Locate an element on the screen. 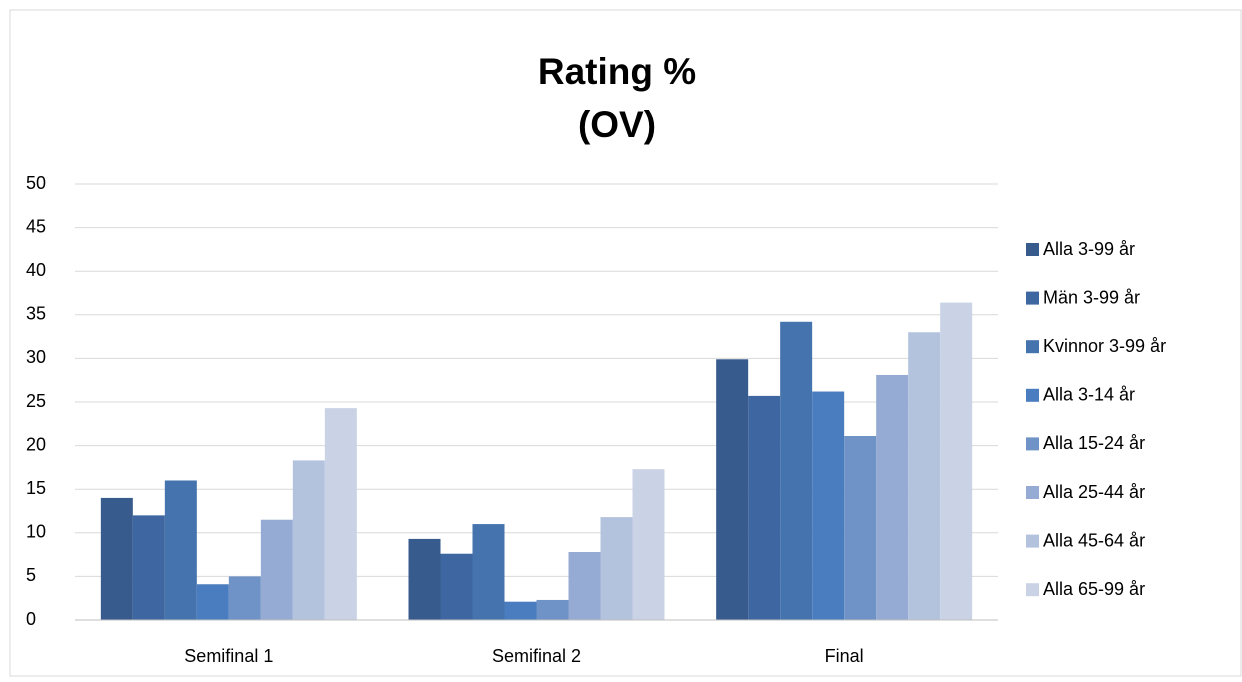  legend-label: Alla 3-14 år is located at coordinates (1089, 395).